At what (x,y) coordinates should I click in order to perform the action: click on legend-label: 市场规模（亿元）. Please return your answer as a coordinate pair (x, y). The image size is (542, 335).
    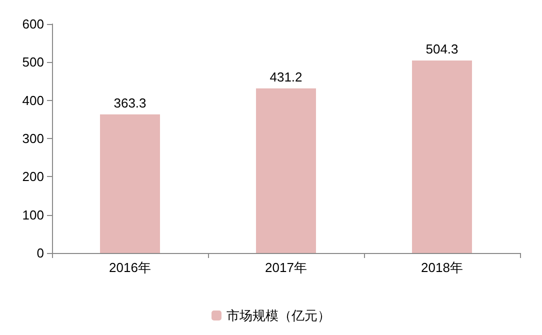
    Looking at the image, I should click on (278, 315).